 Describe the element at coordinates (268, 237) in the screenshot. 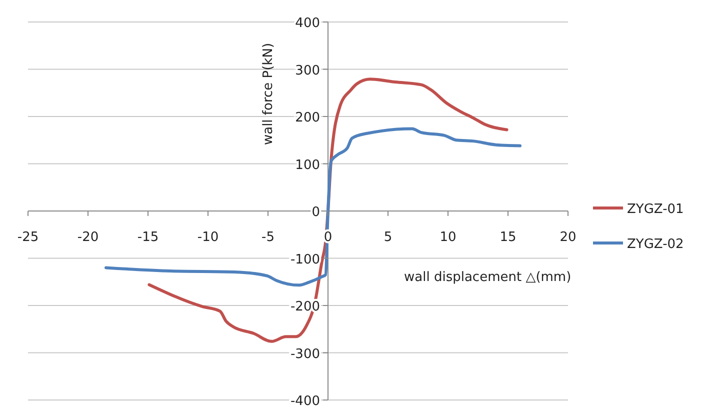

I see `x-tick-label: -5` at that location.